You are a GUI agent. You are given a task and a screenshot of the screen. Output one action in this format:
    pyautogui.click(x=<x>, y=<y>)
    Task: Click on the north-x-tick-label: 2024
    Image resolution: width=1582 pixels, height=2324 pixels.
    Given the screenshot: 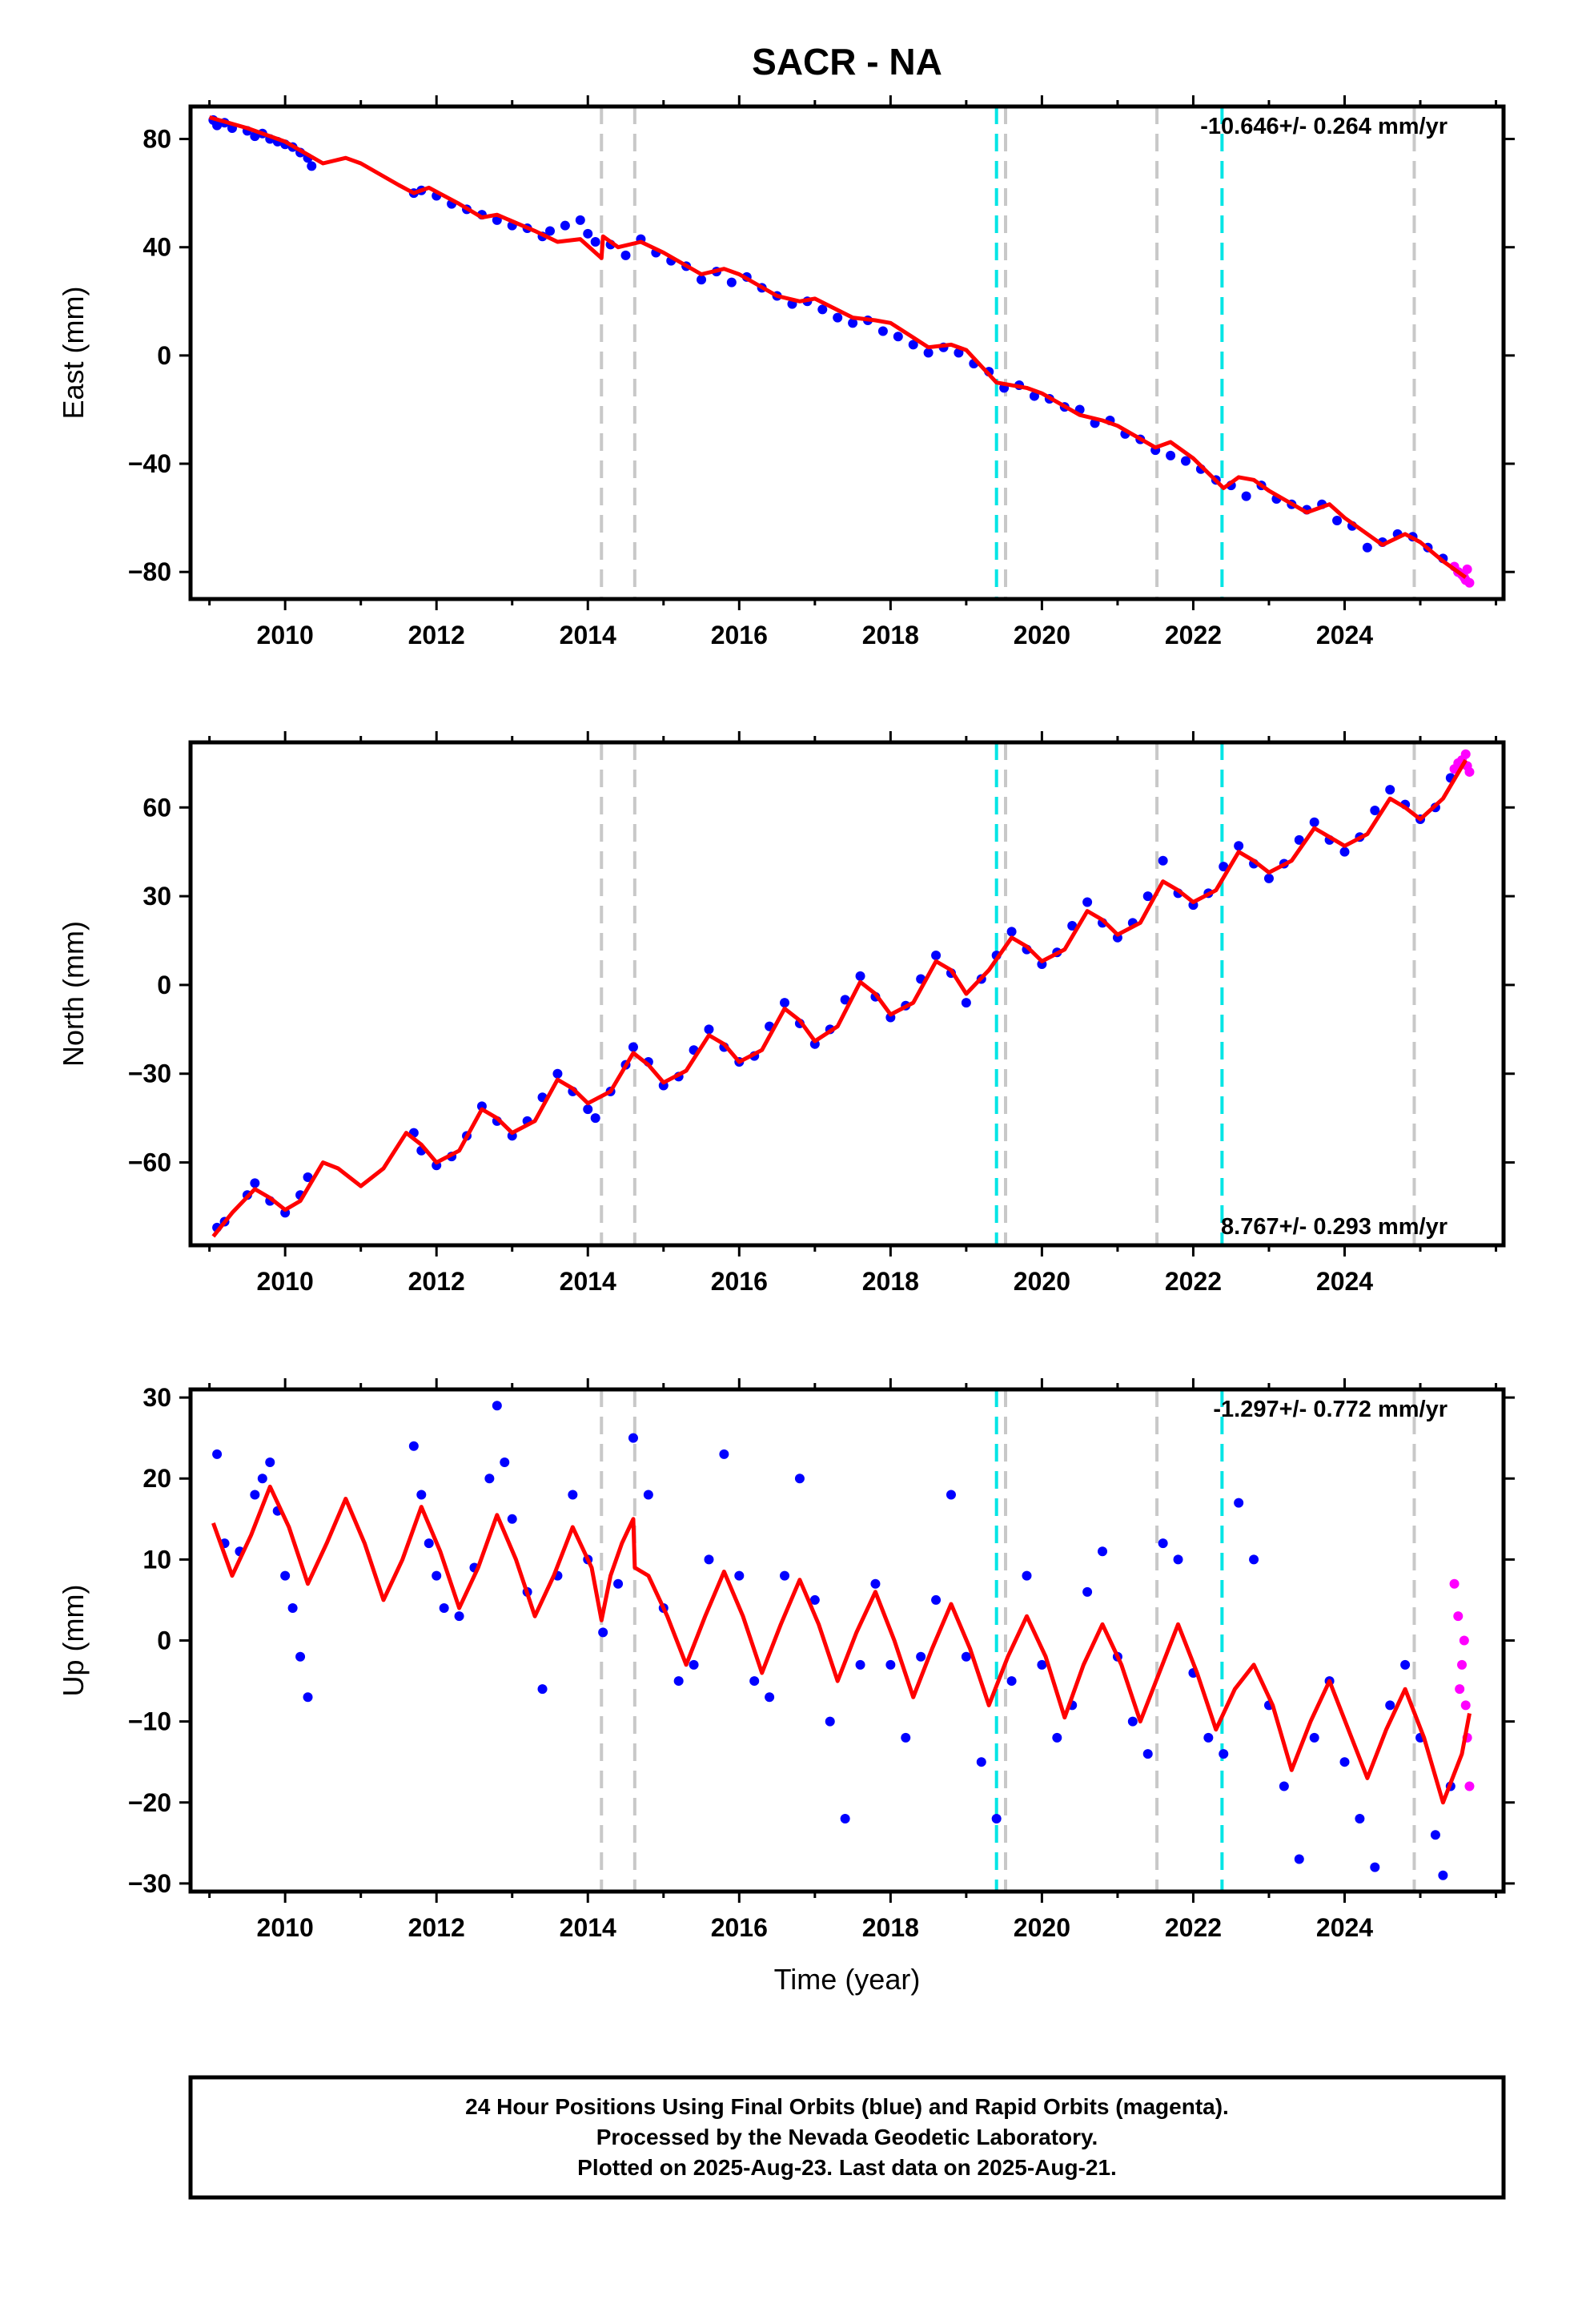 What is the action you would take?
    pyautogui.click(x=1344, y=1281)
    